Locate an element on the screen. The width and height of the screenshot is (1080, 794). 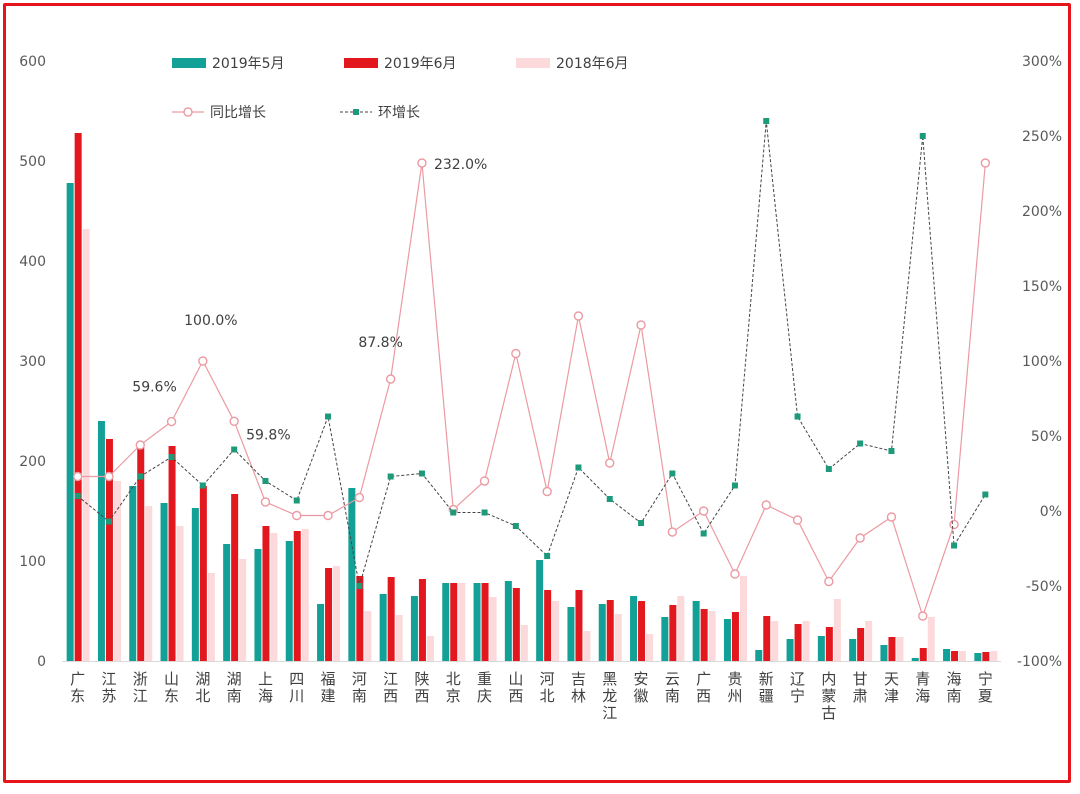
x-tick-label: 广东 is located at coordinates (77, 687).